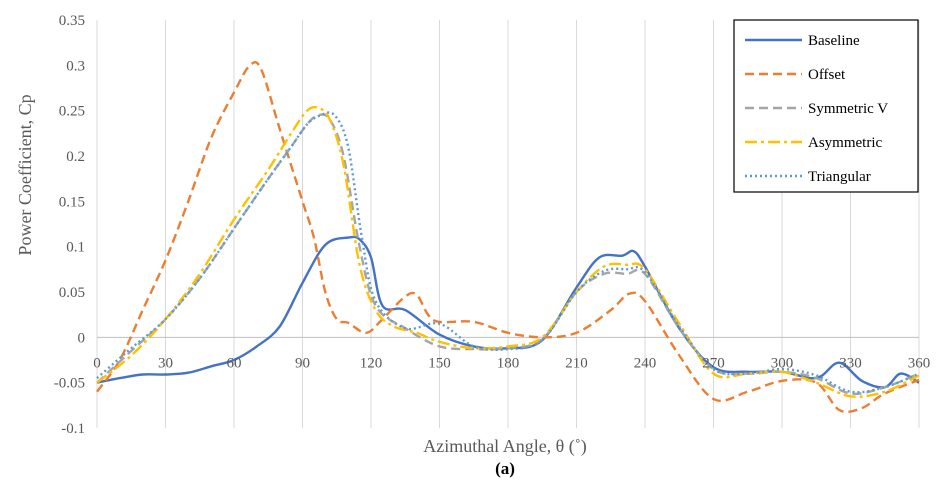 The image size is (942, 480). What do you see at coordinates (72, 202) in the screenshot?
I see `y-tick-label: 0.15` at bounding box center [72, 202].